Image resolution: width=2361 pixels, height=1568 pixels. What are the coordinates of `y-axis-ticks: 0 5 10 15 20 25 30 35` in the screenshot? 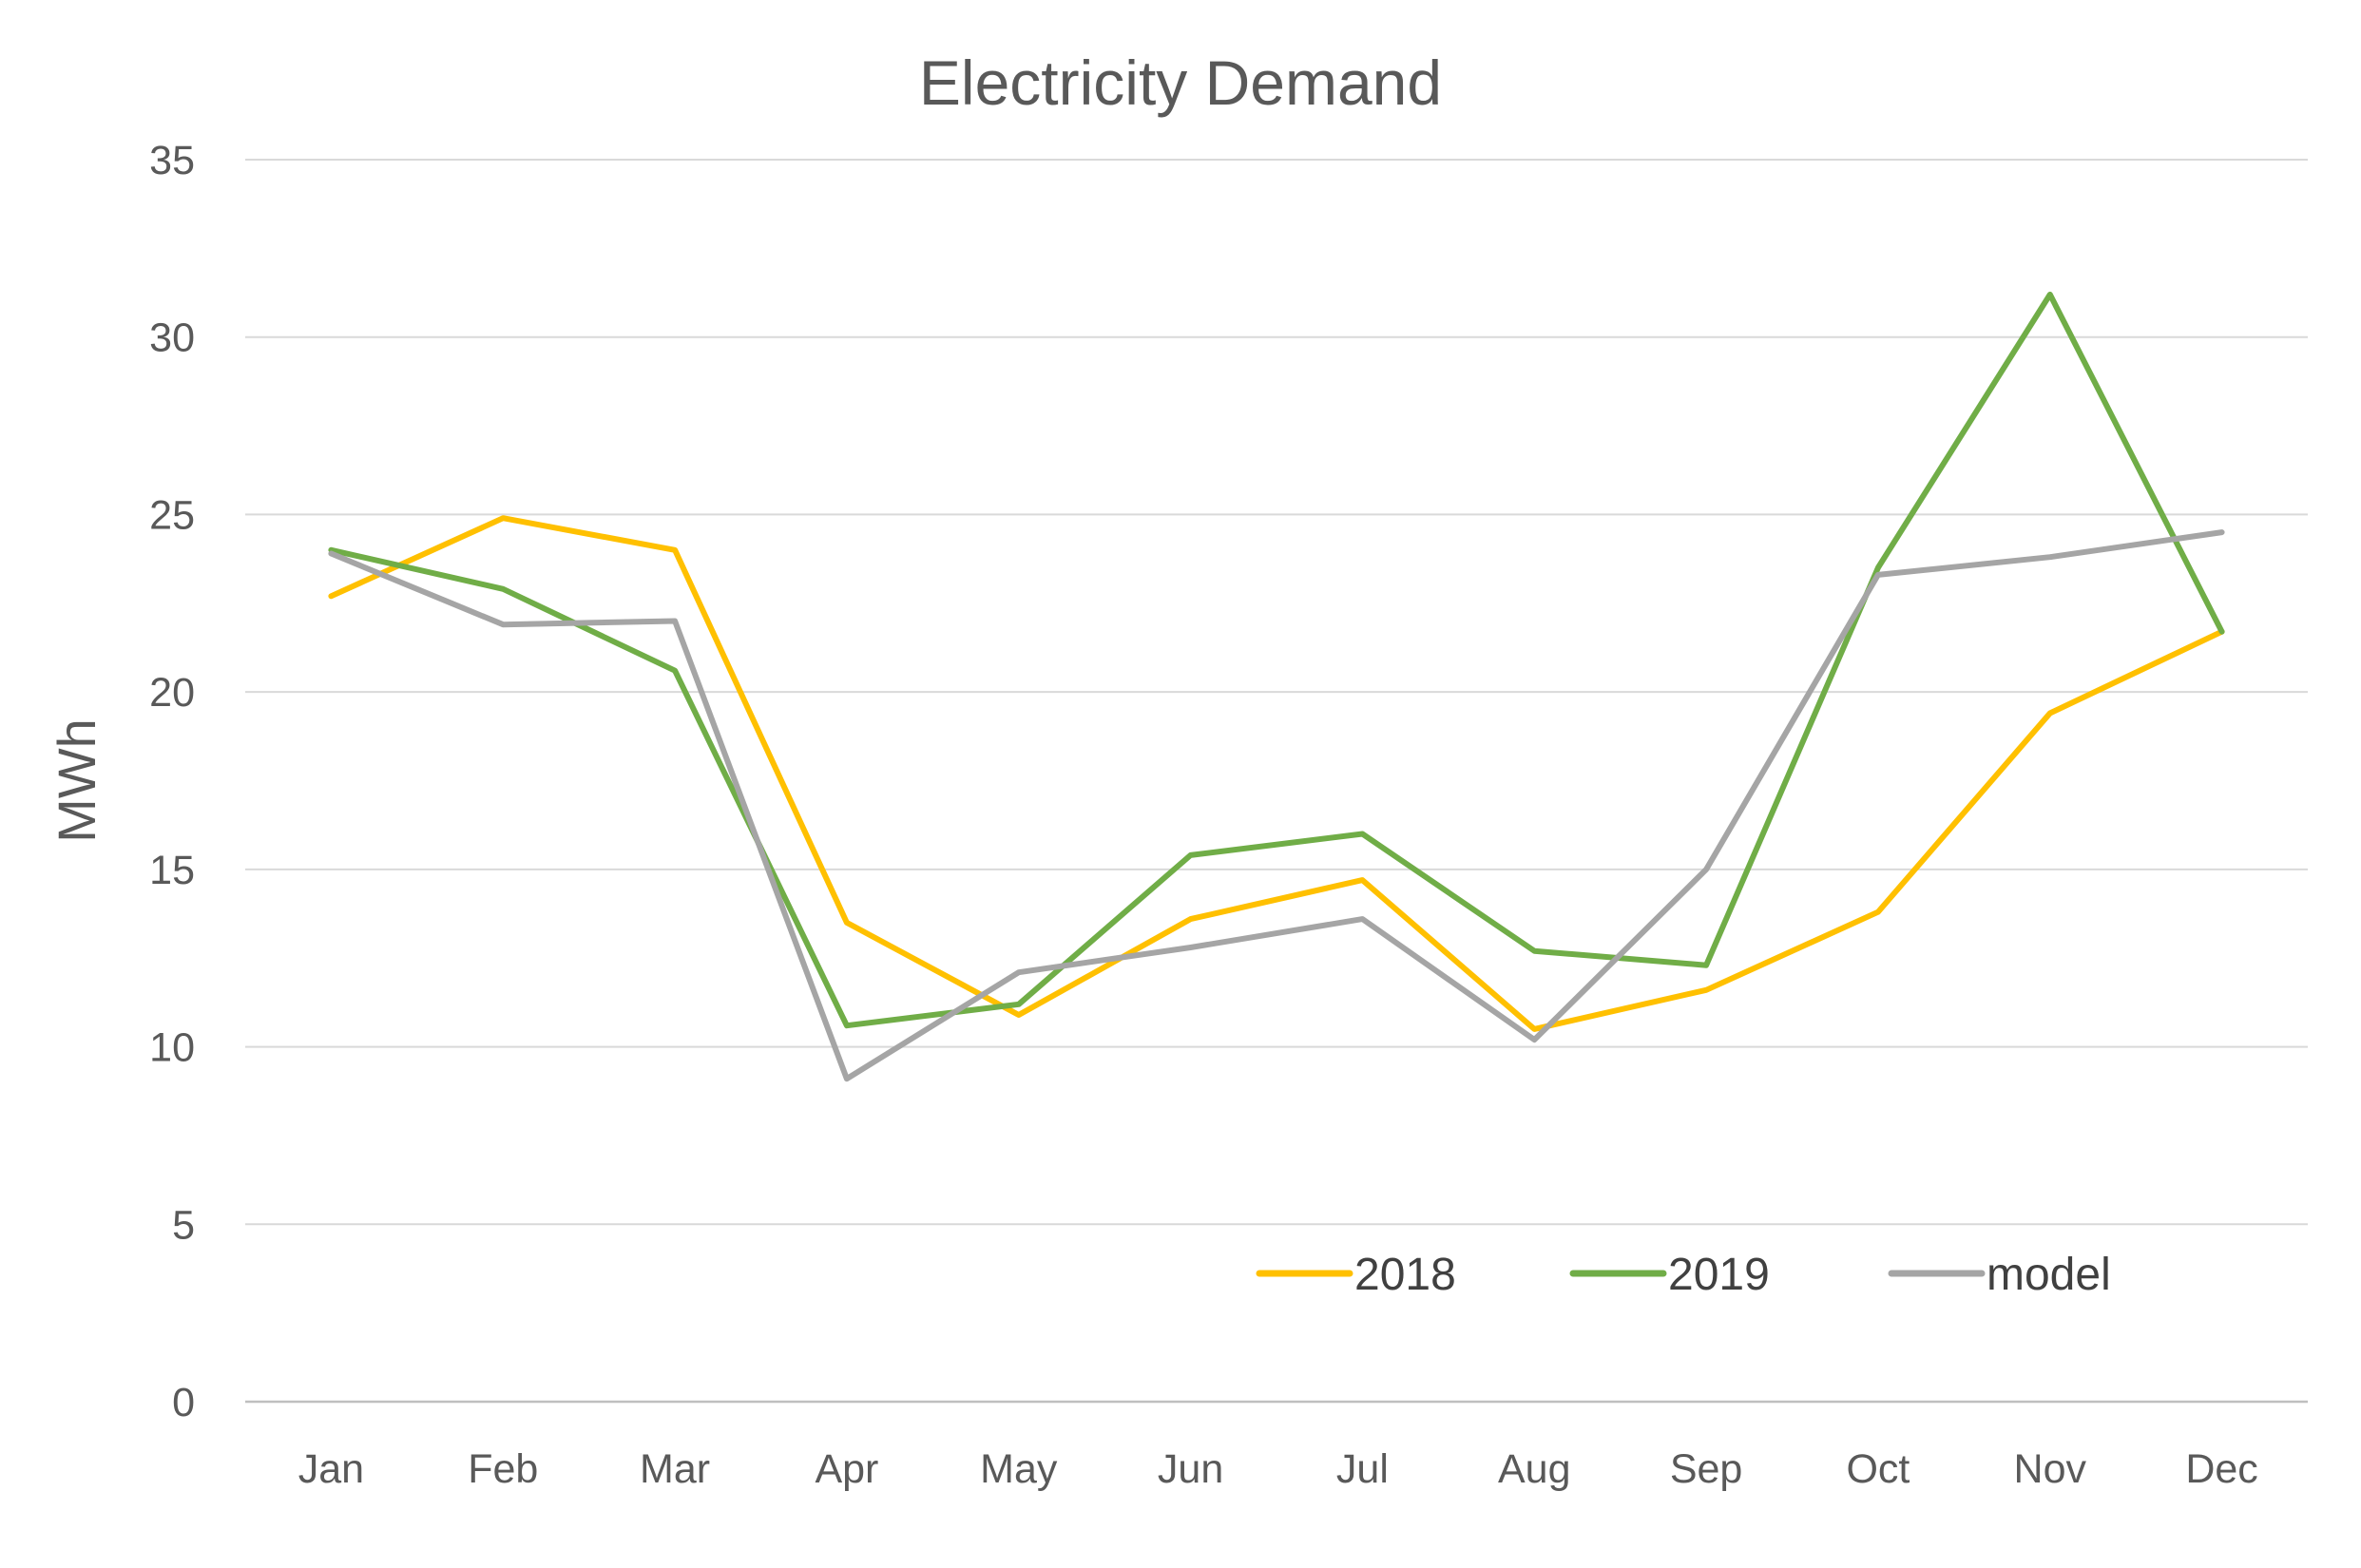 It's located at (172, 782).